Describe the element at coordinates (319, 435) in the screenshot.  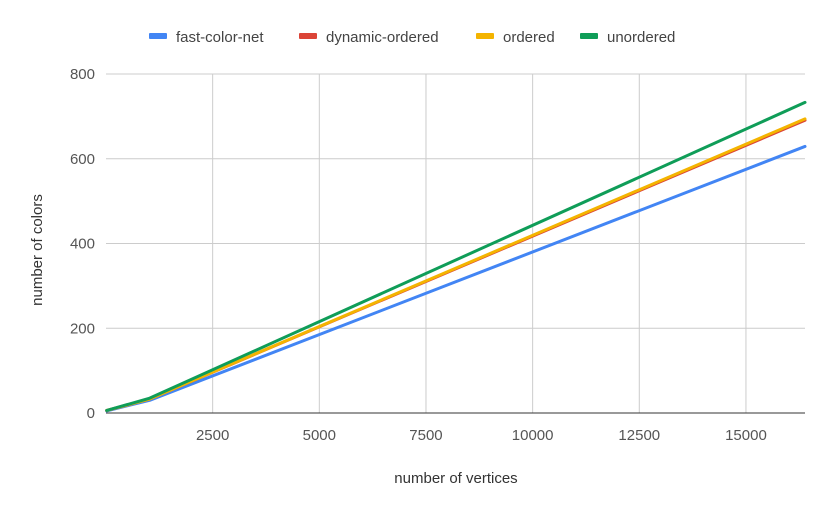
I see `x-tick-label: 5000` at that location.